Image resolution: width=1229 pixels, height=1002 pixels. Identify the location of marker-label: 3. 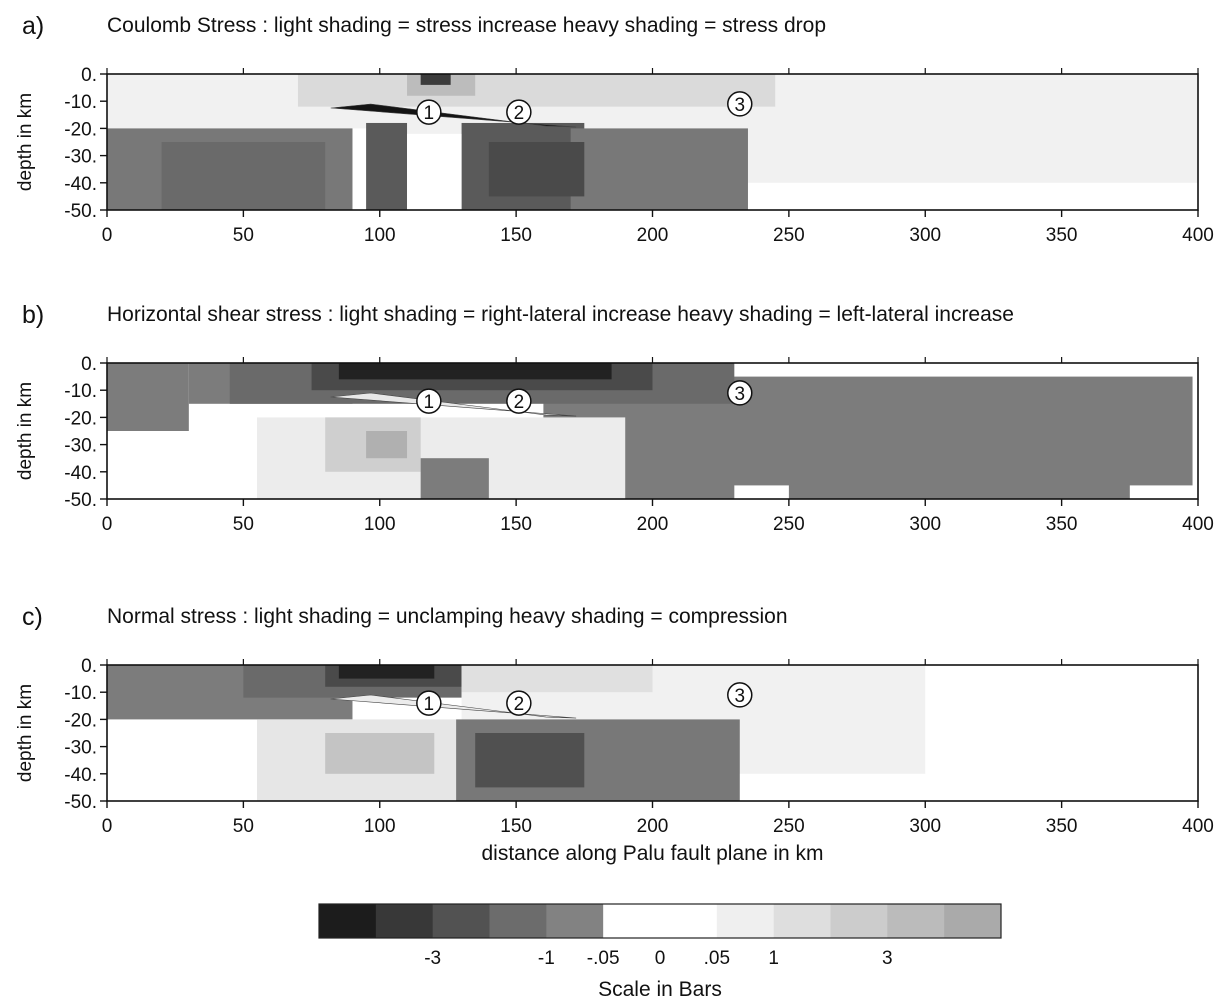
(739, 696).